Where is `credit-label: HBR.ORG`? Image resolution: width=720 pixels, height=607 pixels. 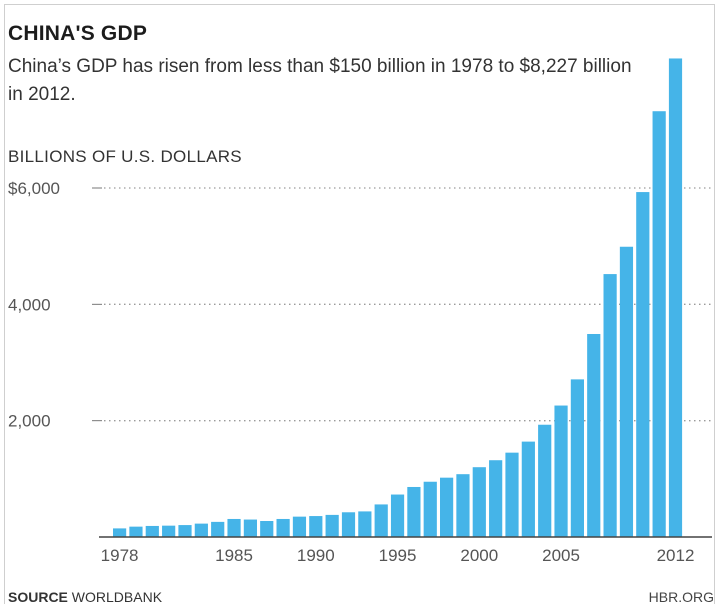 credit-label: HBR.ORG is located at coordinates (681, 597).